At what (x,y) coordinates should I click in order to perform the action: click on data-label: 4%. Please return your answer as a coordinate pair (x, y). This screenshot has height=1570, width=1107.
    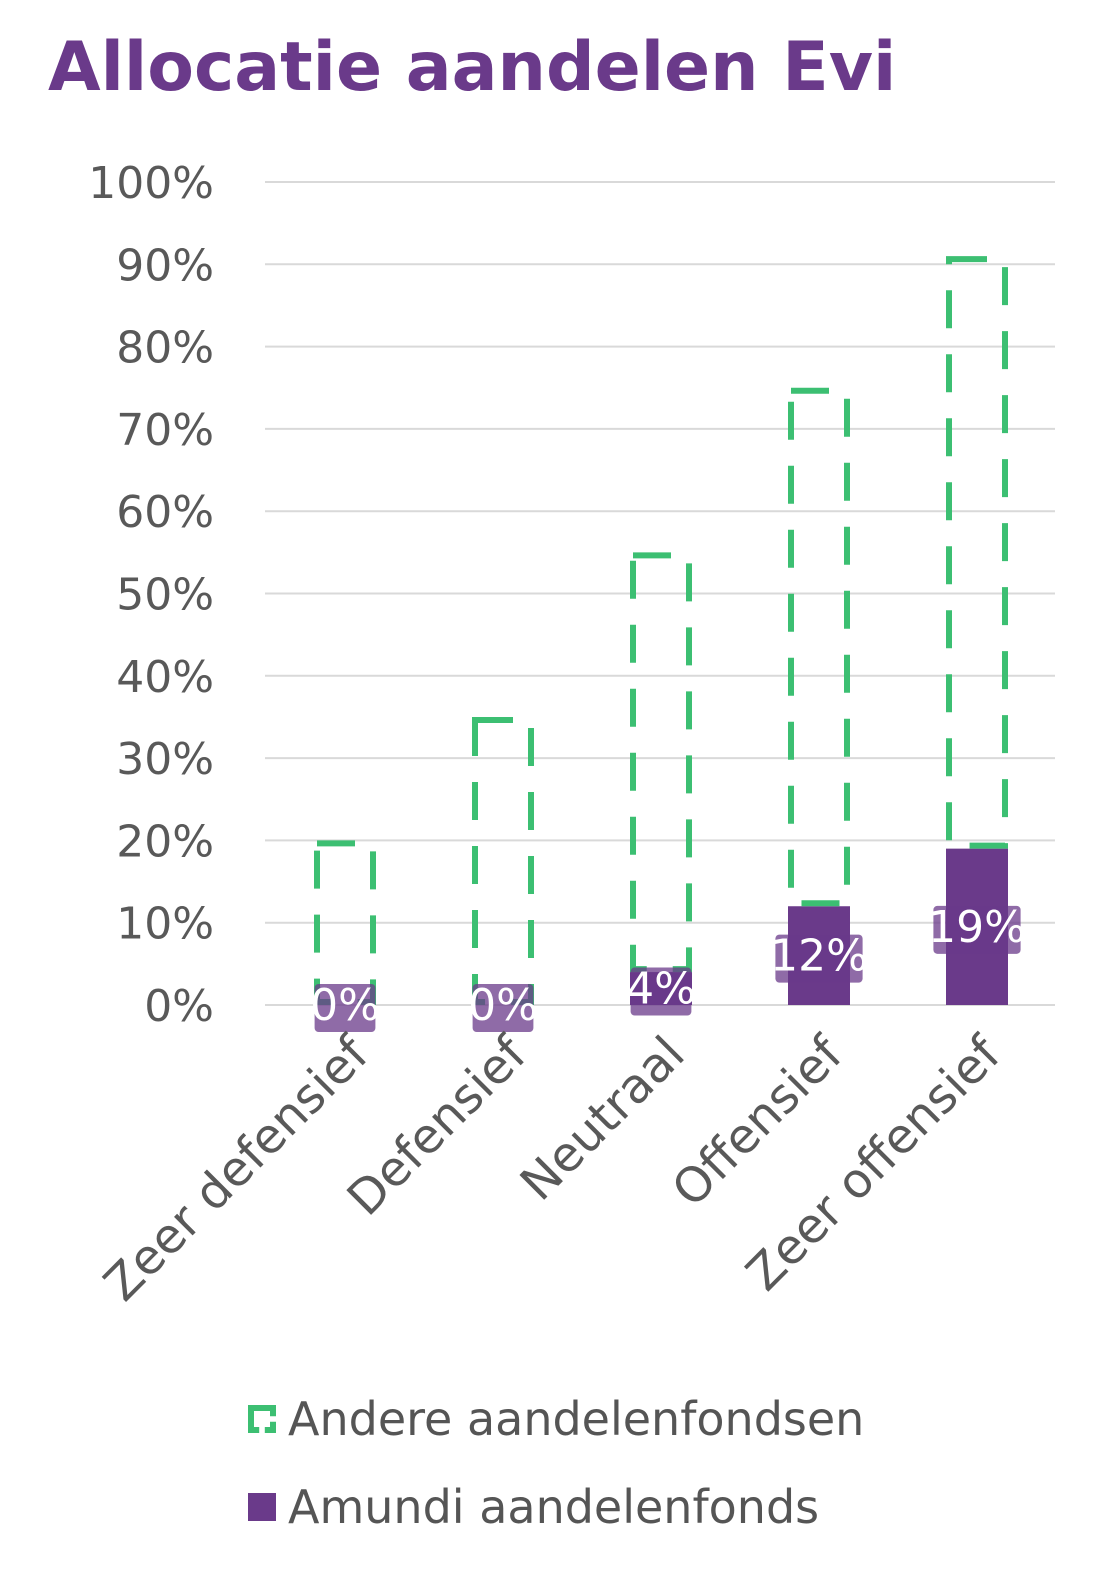
    Looking at the image, I should click on (661, 989).